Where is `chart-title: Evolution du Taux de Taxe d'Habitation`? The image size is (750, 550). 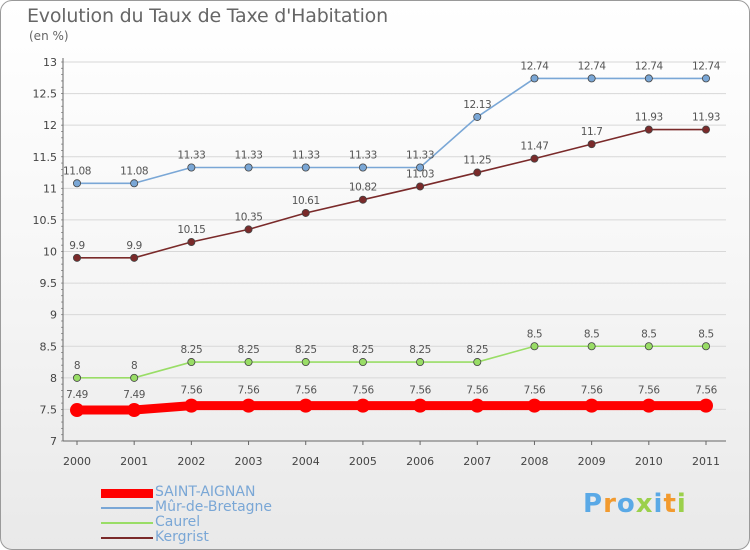 chart-title: Evolution du Taux de Taxe d'Habitation is located at coordinates (207, 16).